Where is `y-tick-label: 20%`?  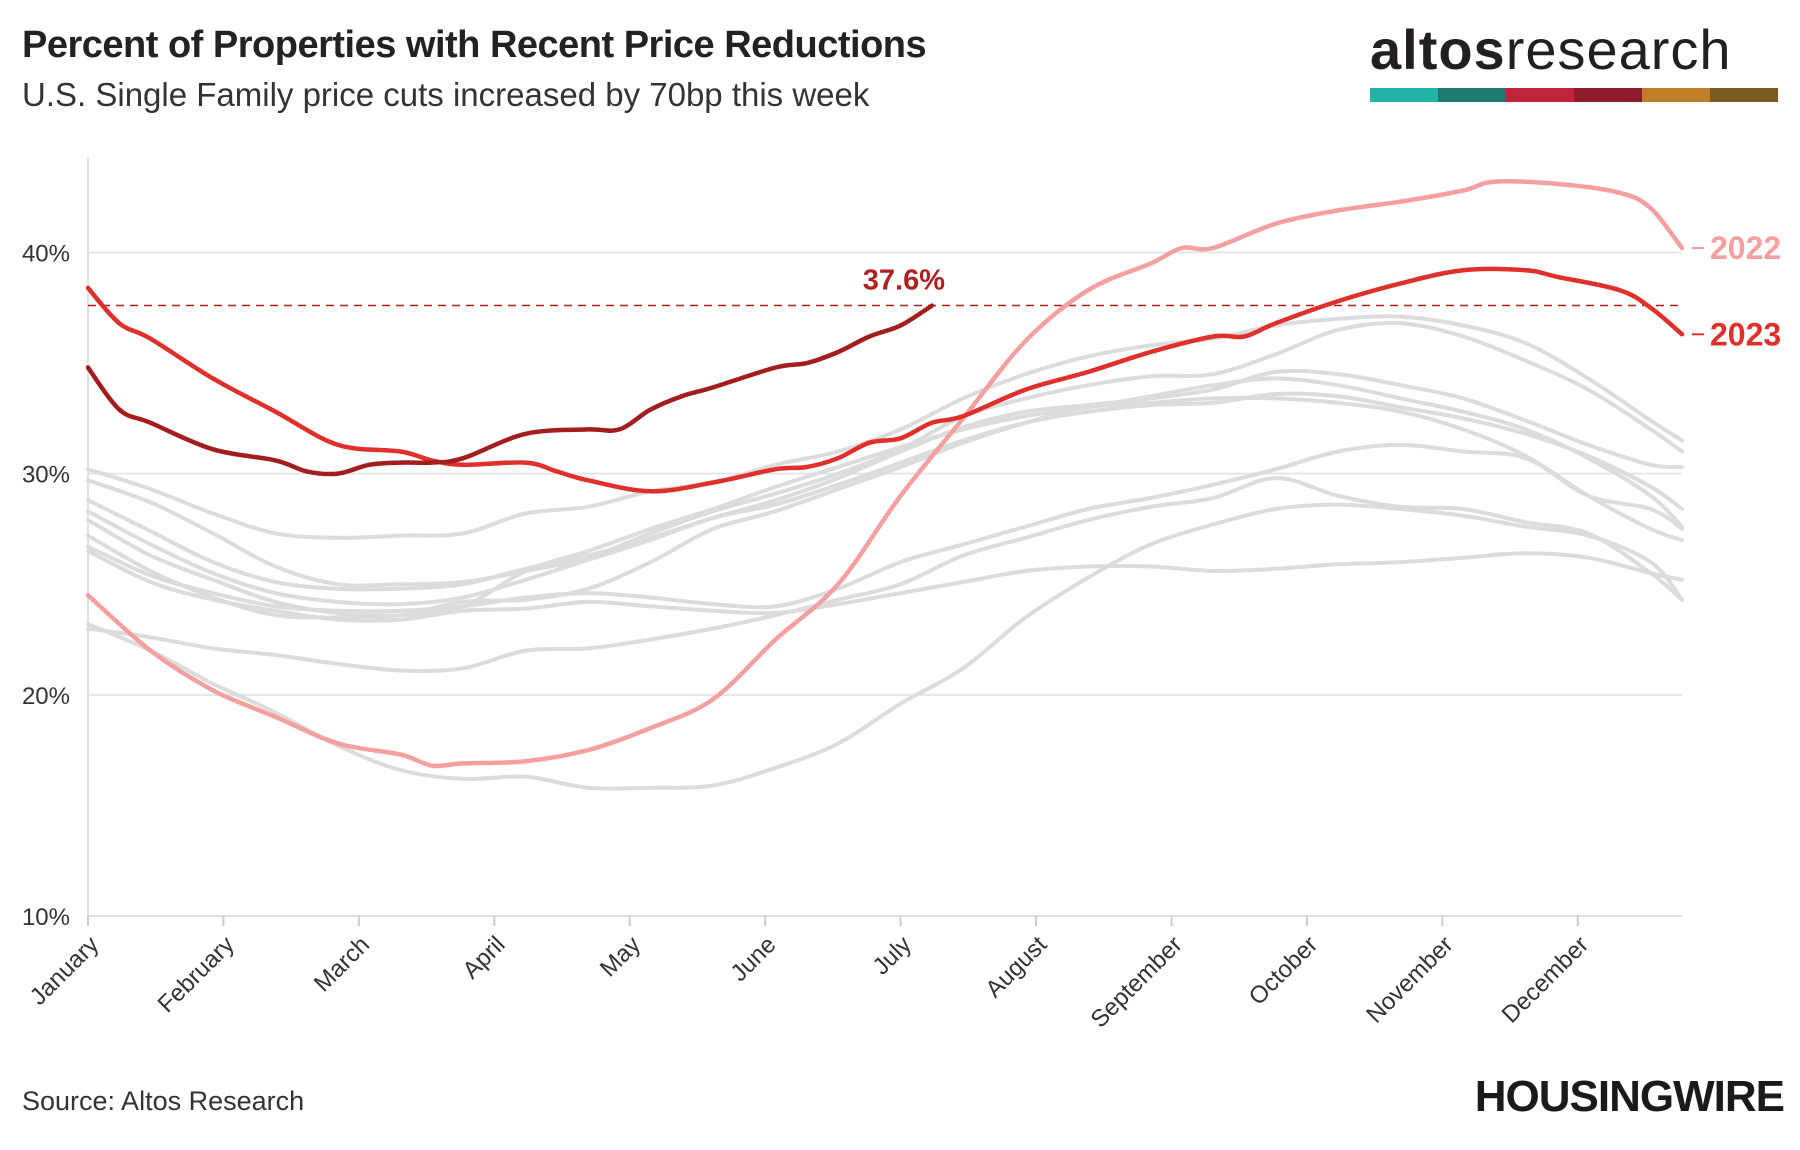
y-tick-label: 20% is located at coordinates (46, 696).